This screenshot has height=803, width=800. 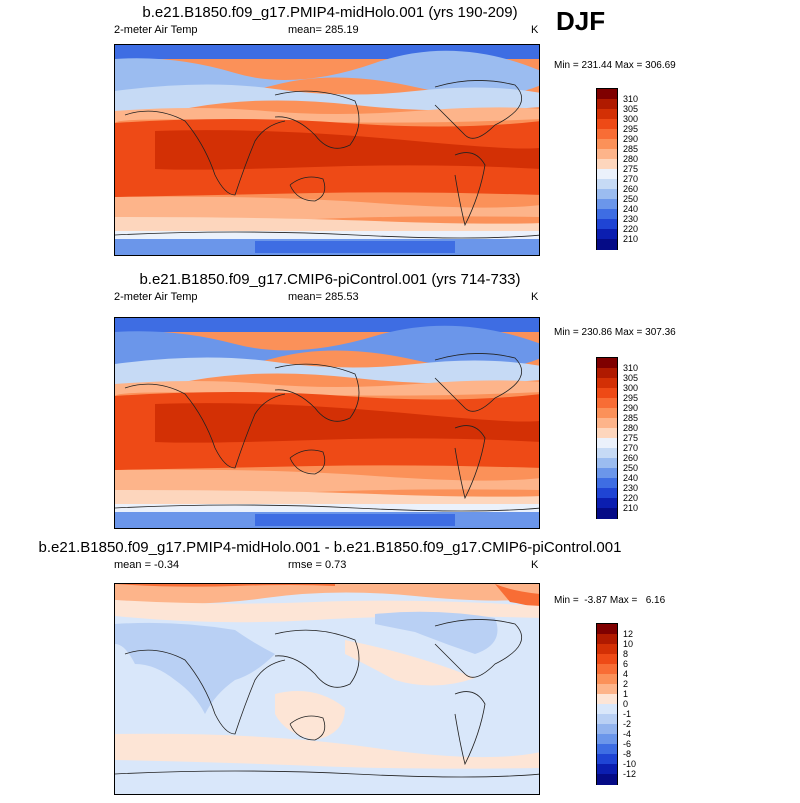 I want to click on colorbar-tick-label: 250, so click(x=631, y=468).